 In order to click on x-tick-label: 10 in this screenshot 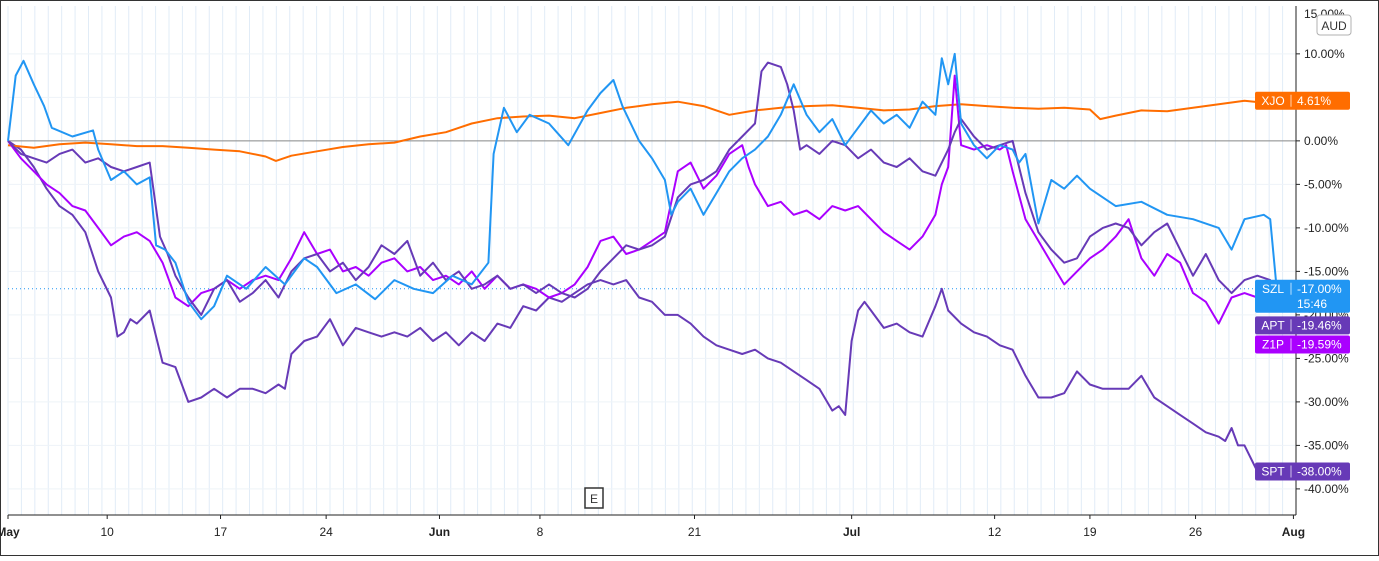, I will do `click(107, 532)`.